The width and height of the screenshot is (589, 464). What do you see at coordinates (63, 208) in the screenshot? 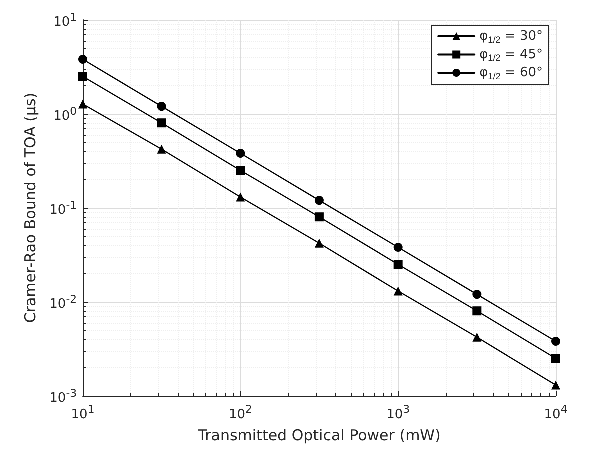
I see `y-tick-label: 10$^{-1}$` at bounding box center [63, 208].